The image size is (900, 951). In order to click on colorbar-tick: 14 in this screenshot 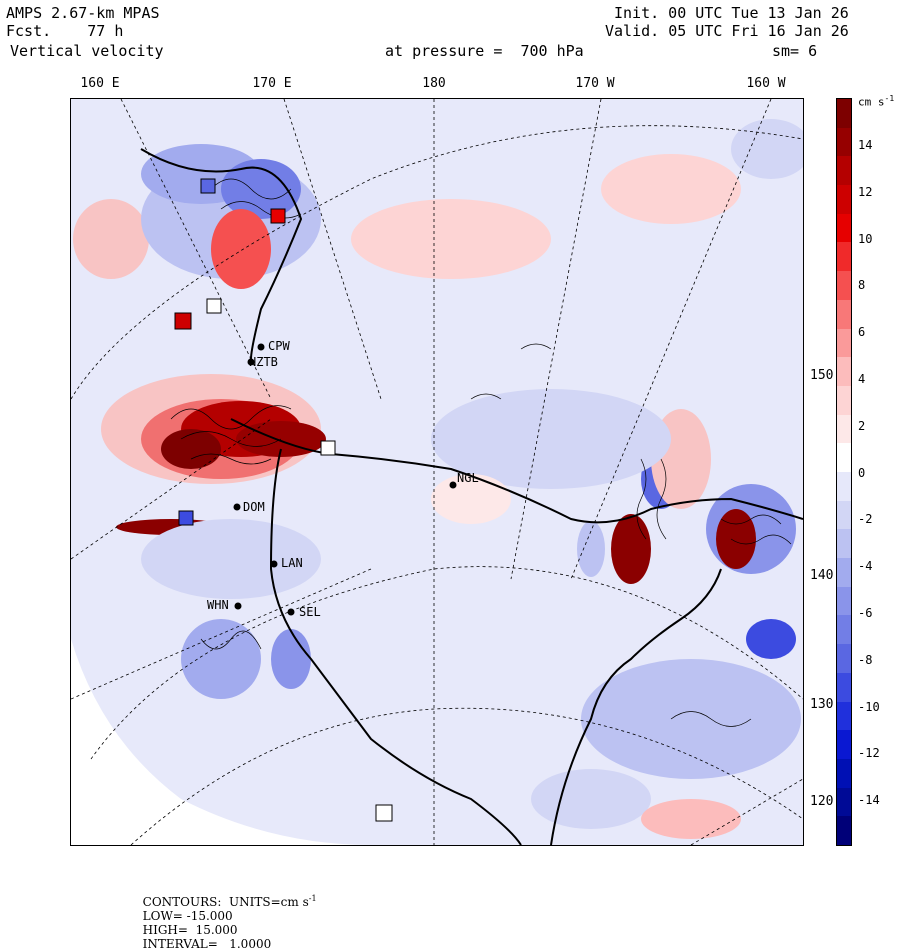, I will do `click(865, 145)`.